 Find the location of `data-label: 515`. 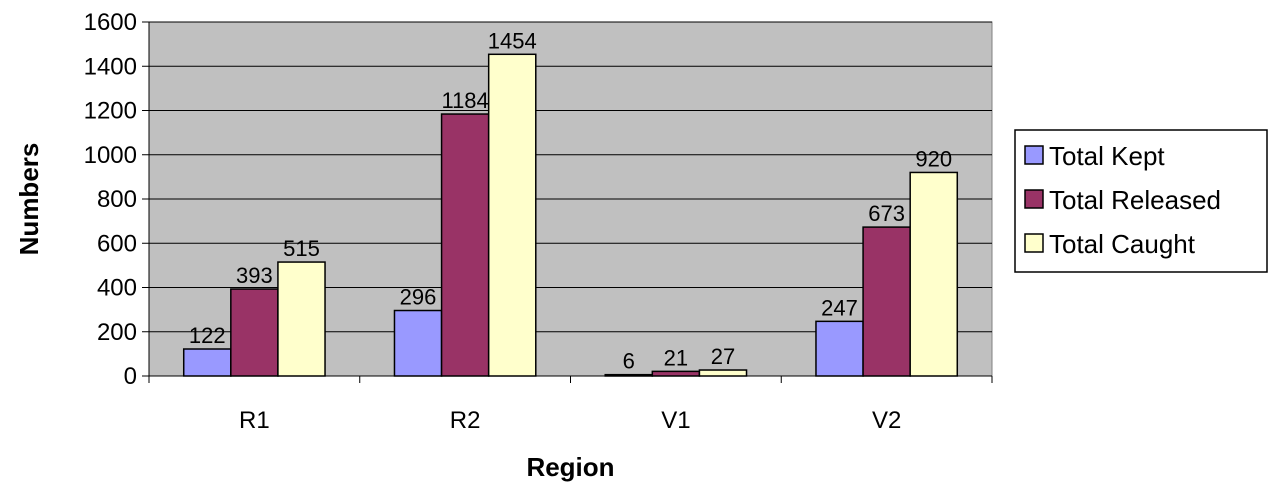

data-label: 515 is located at coordinates (301, 248).